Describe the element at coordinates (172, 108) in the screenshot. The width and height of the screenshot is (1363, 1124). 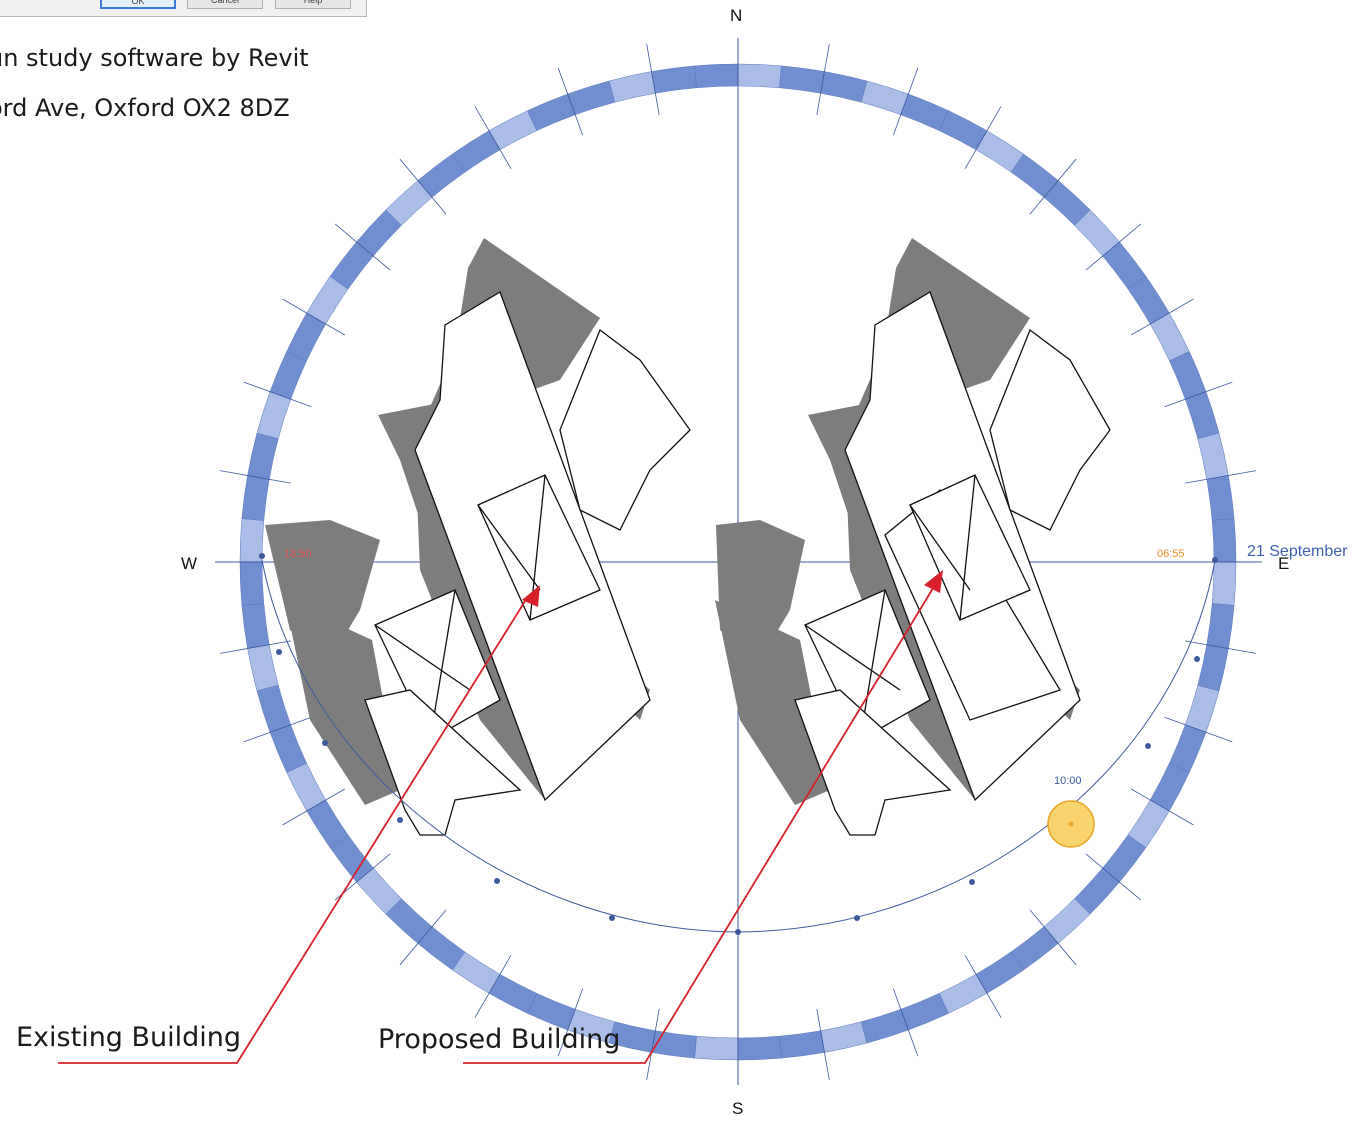
I see `caption-line-2: ord Ave, Oxford OX2 8DZ` at that location.